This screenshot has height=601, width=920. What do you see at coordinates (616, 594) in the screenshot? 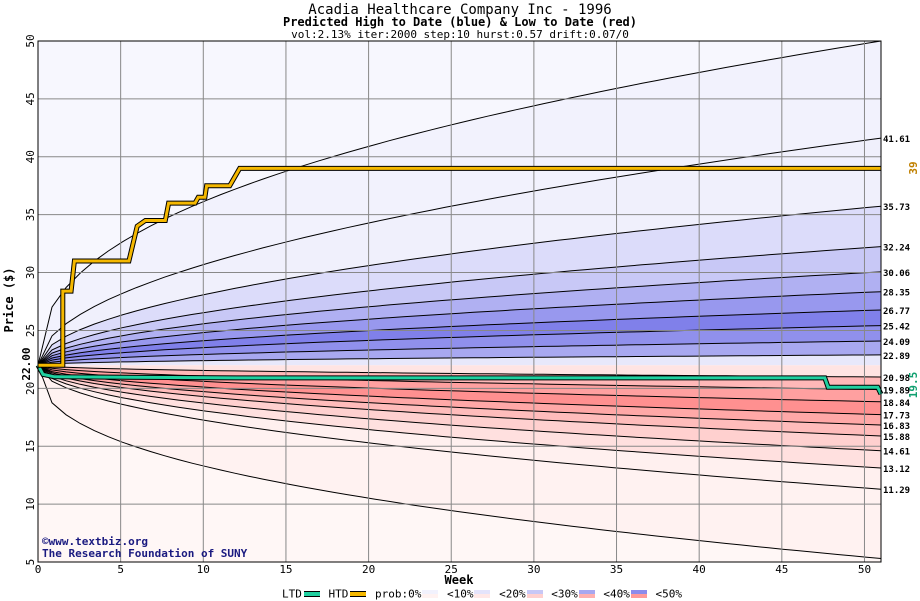
I see `legend-40-label: <40%` at bounding box center [616, 594].